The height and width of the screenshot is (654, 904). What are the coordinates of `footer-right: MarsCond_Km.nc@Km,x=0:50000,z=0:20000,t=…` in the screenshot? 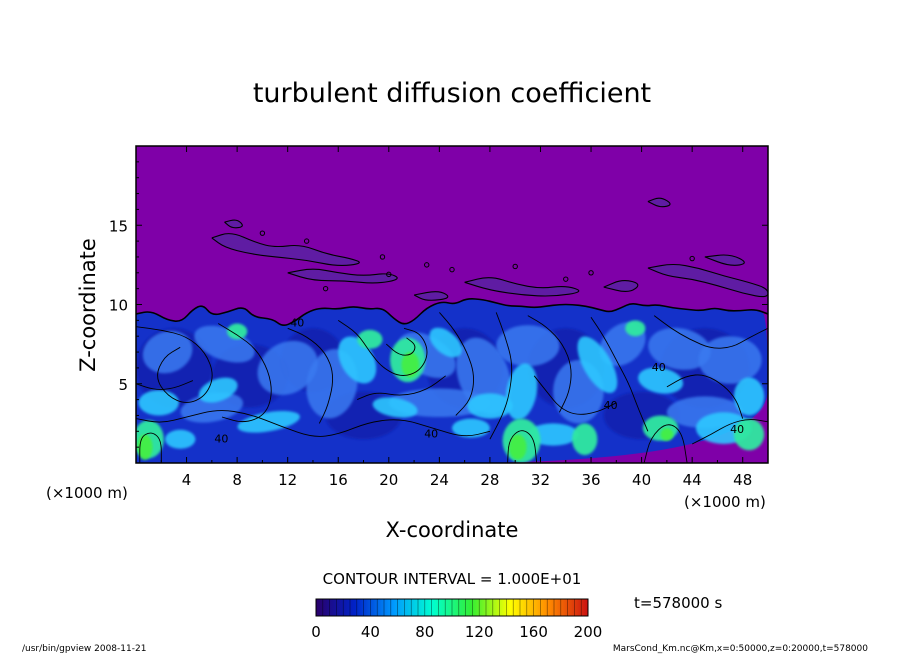 It's located at (740, 649).